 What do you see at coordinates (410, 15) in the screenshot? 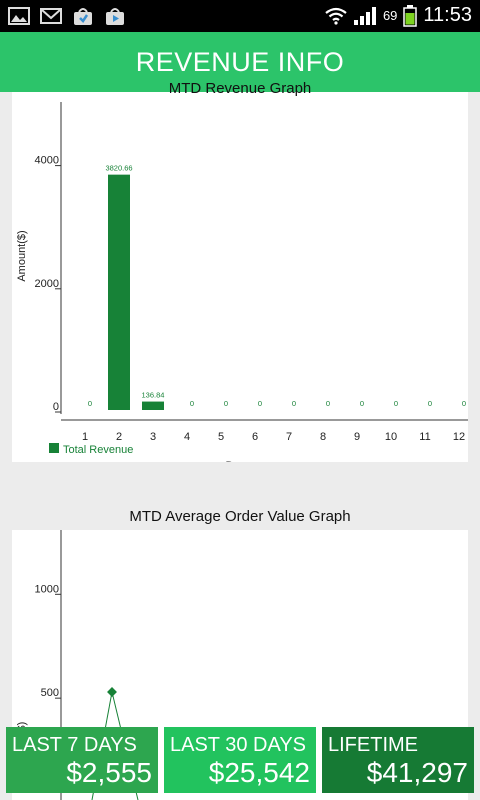
I see `battery-icon` at bounding box center [410, 15].